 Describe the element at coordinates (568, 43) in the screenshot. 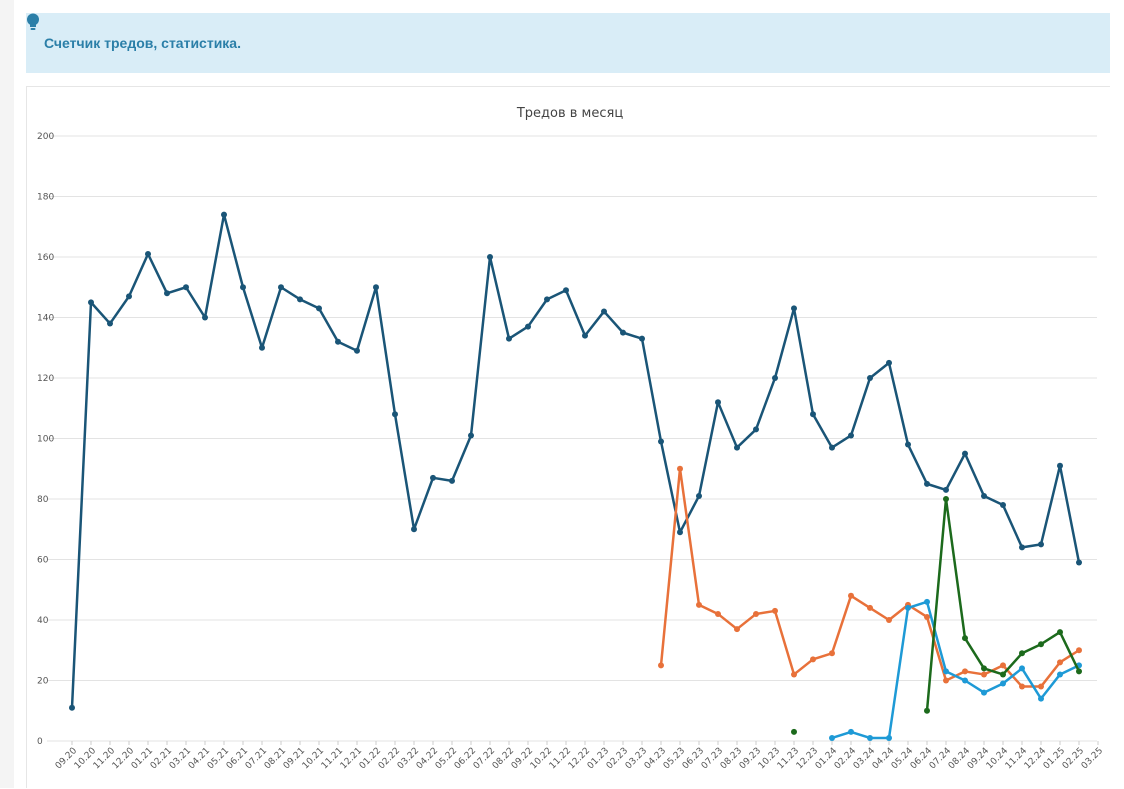

I see `stats-notice-banner: Счетчик тредов, статистика.` at that location.